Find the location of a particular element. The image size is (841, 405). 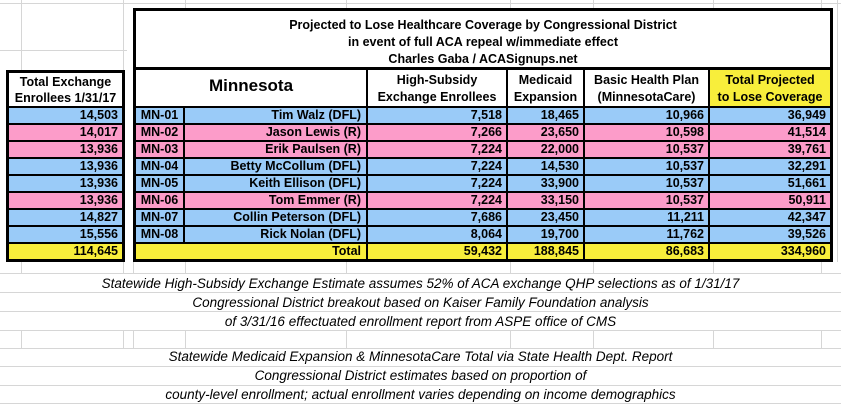

district-cell: MN-02 is located at coordinates (160, 132).